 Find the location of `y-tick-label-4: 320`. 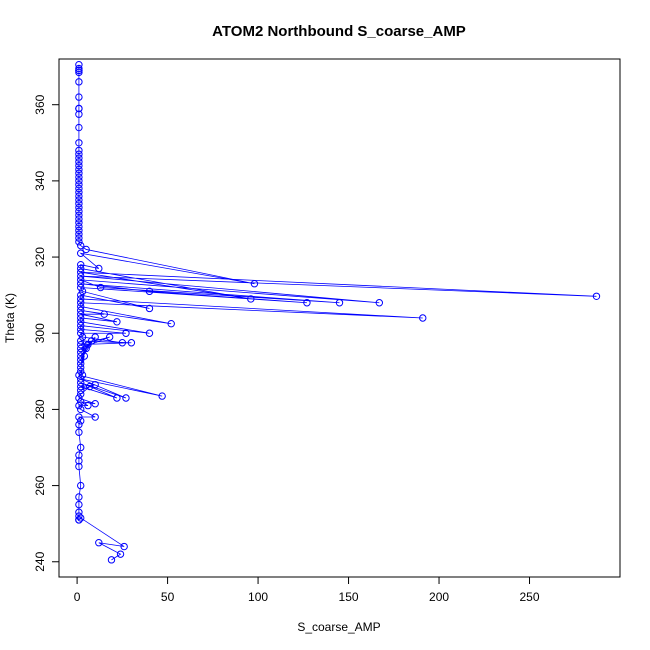

y-tick-label-4: 320 is located at coordinates (40, 257).